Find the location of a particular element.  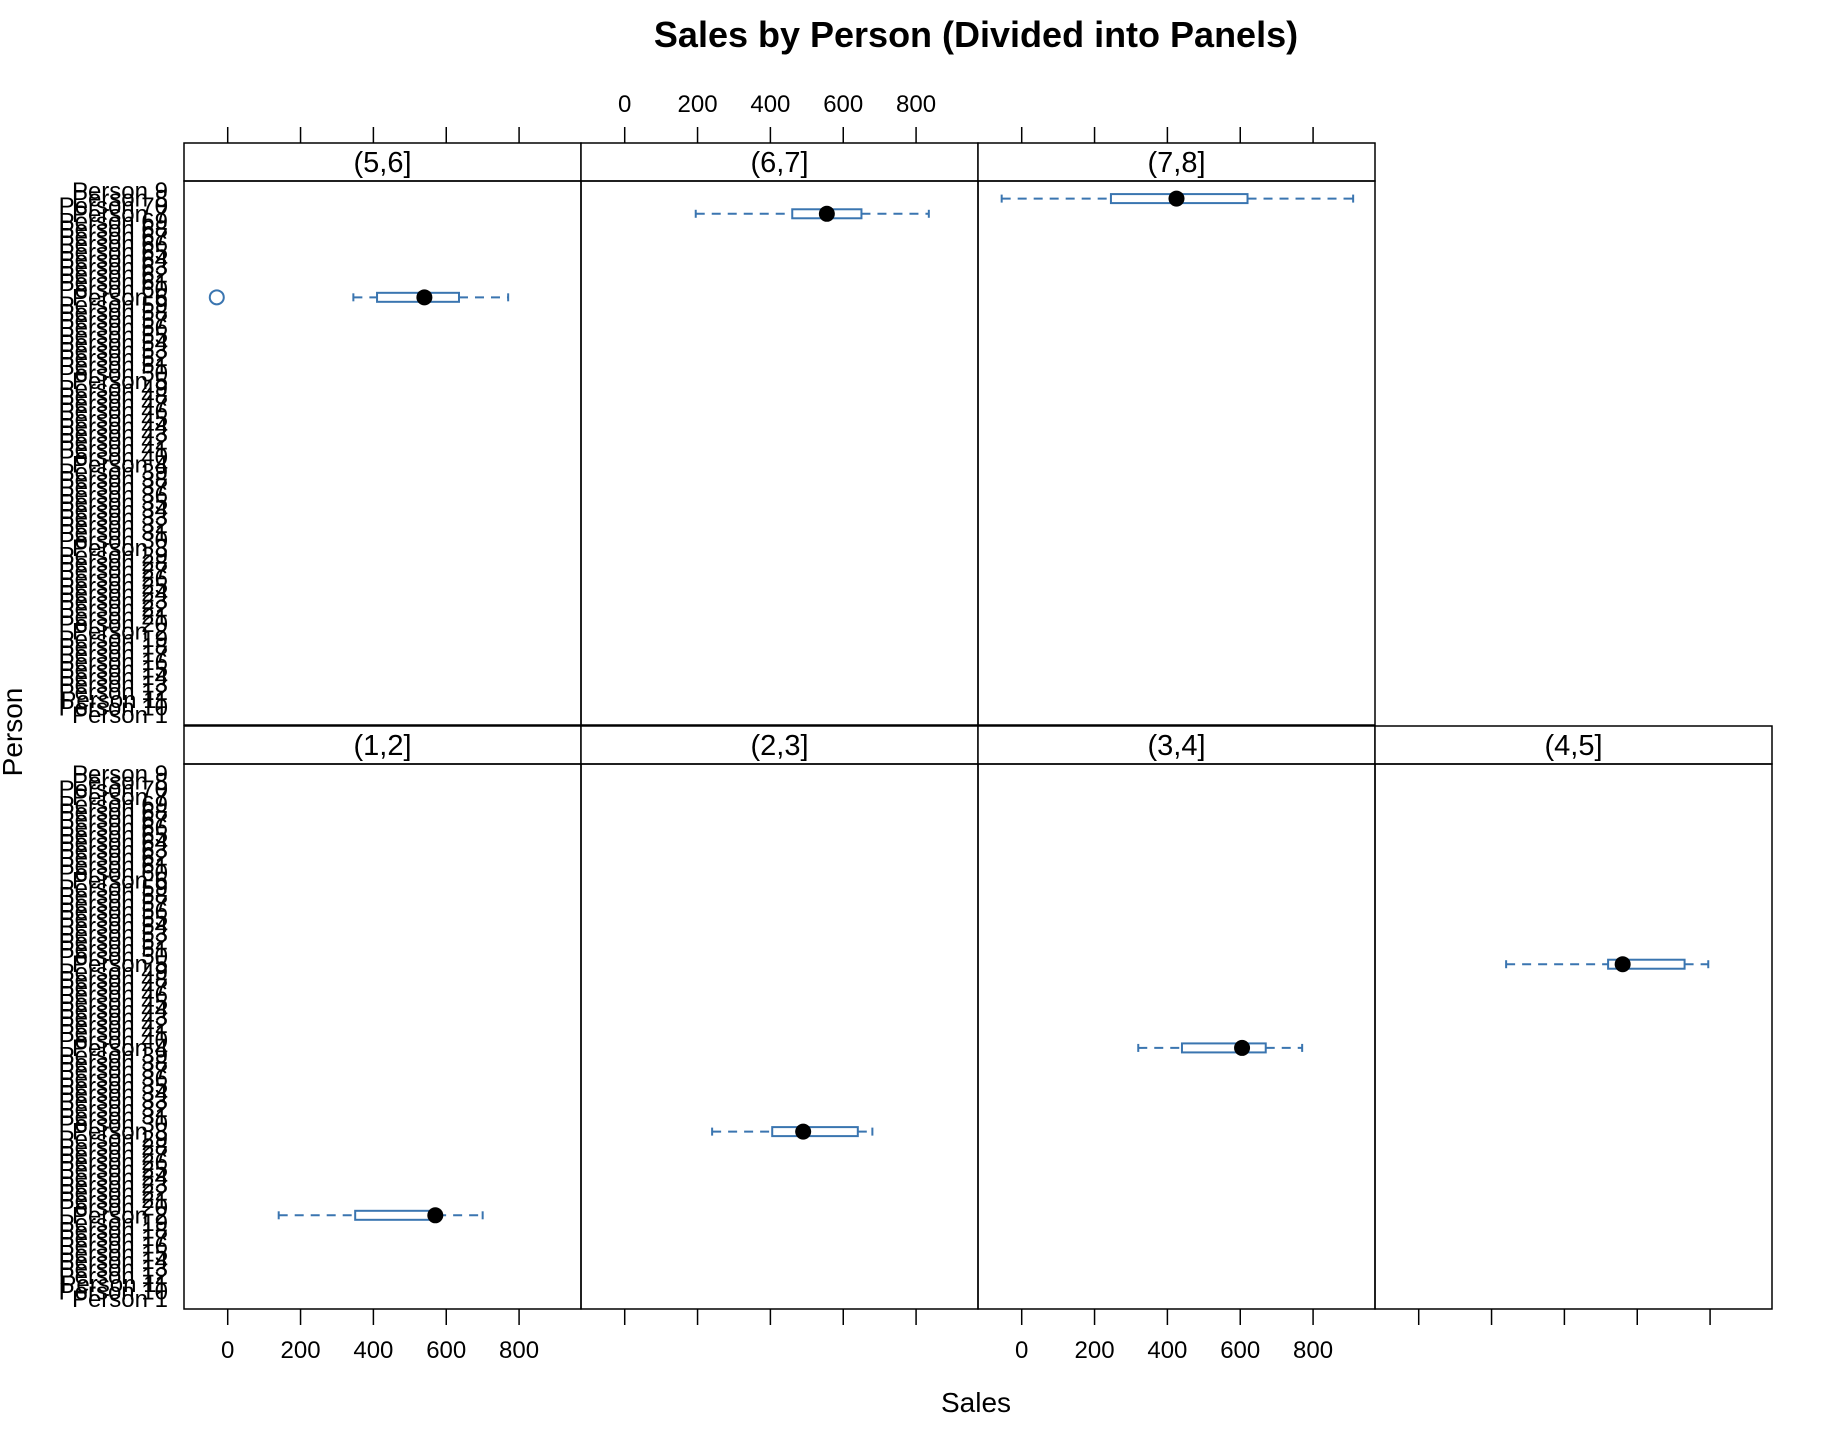

y-tick-label: Person 35 is located at coordinates (113, 1086).